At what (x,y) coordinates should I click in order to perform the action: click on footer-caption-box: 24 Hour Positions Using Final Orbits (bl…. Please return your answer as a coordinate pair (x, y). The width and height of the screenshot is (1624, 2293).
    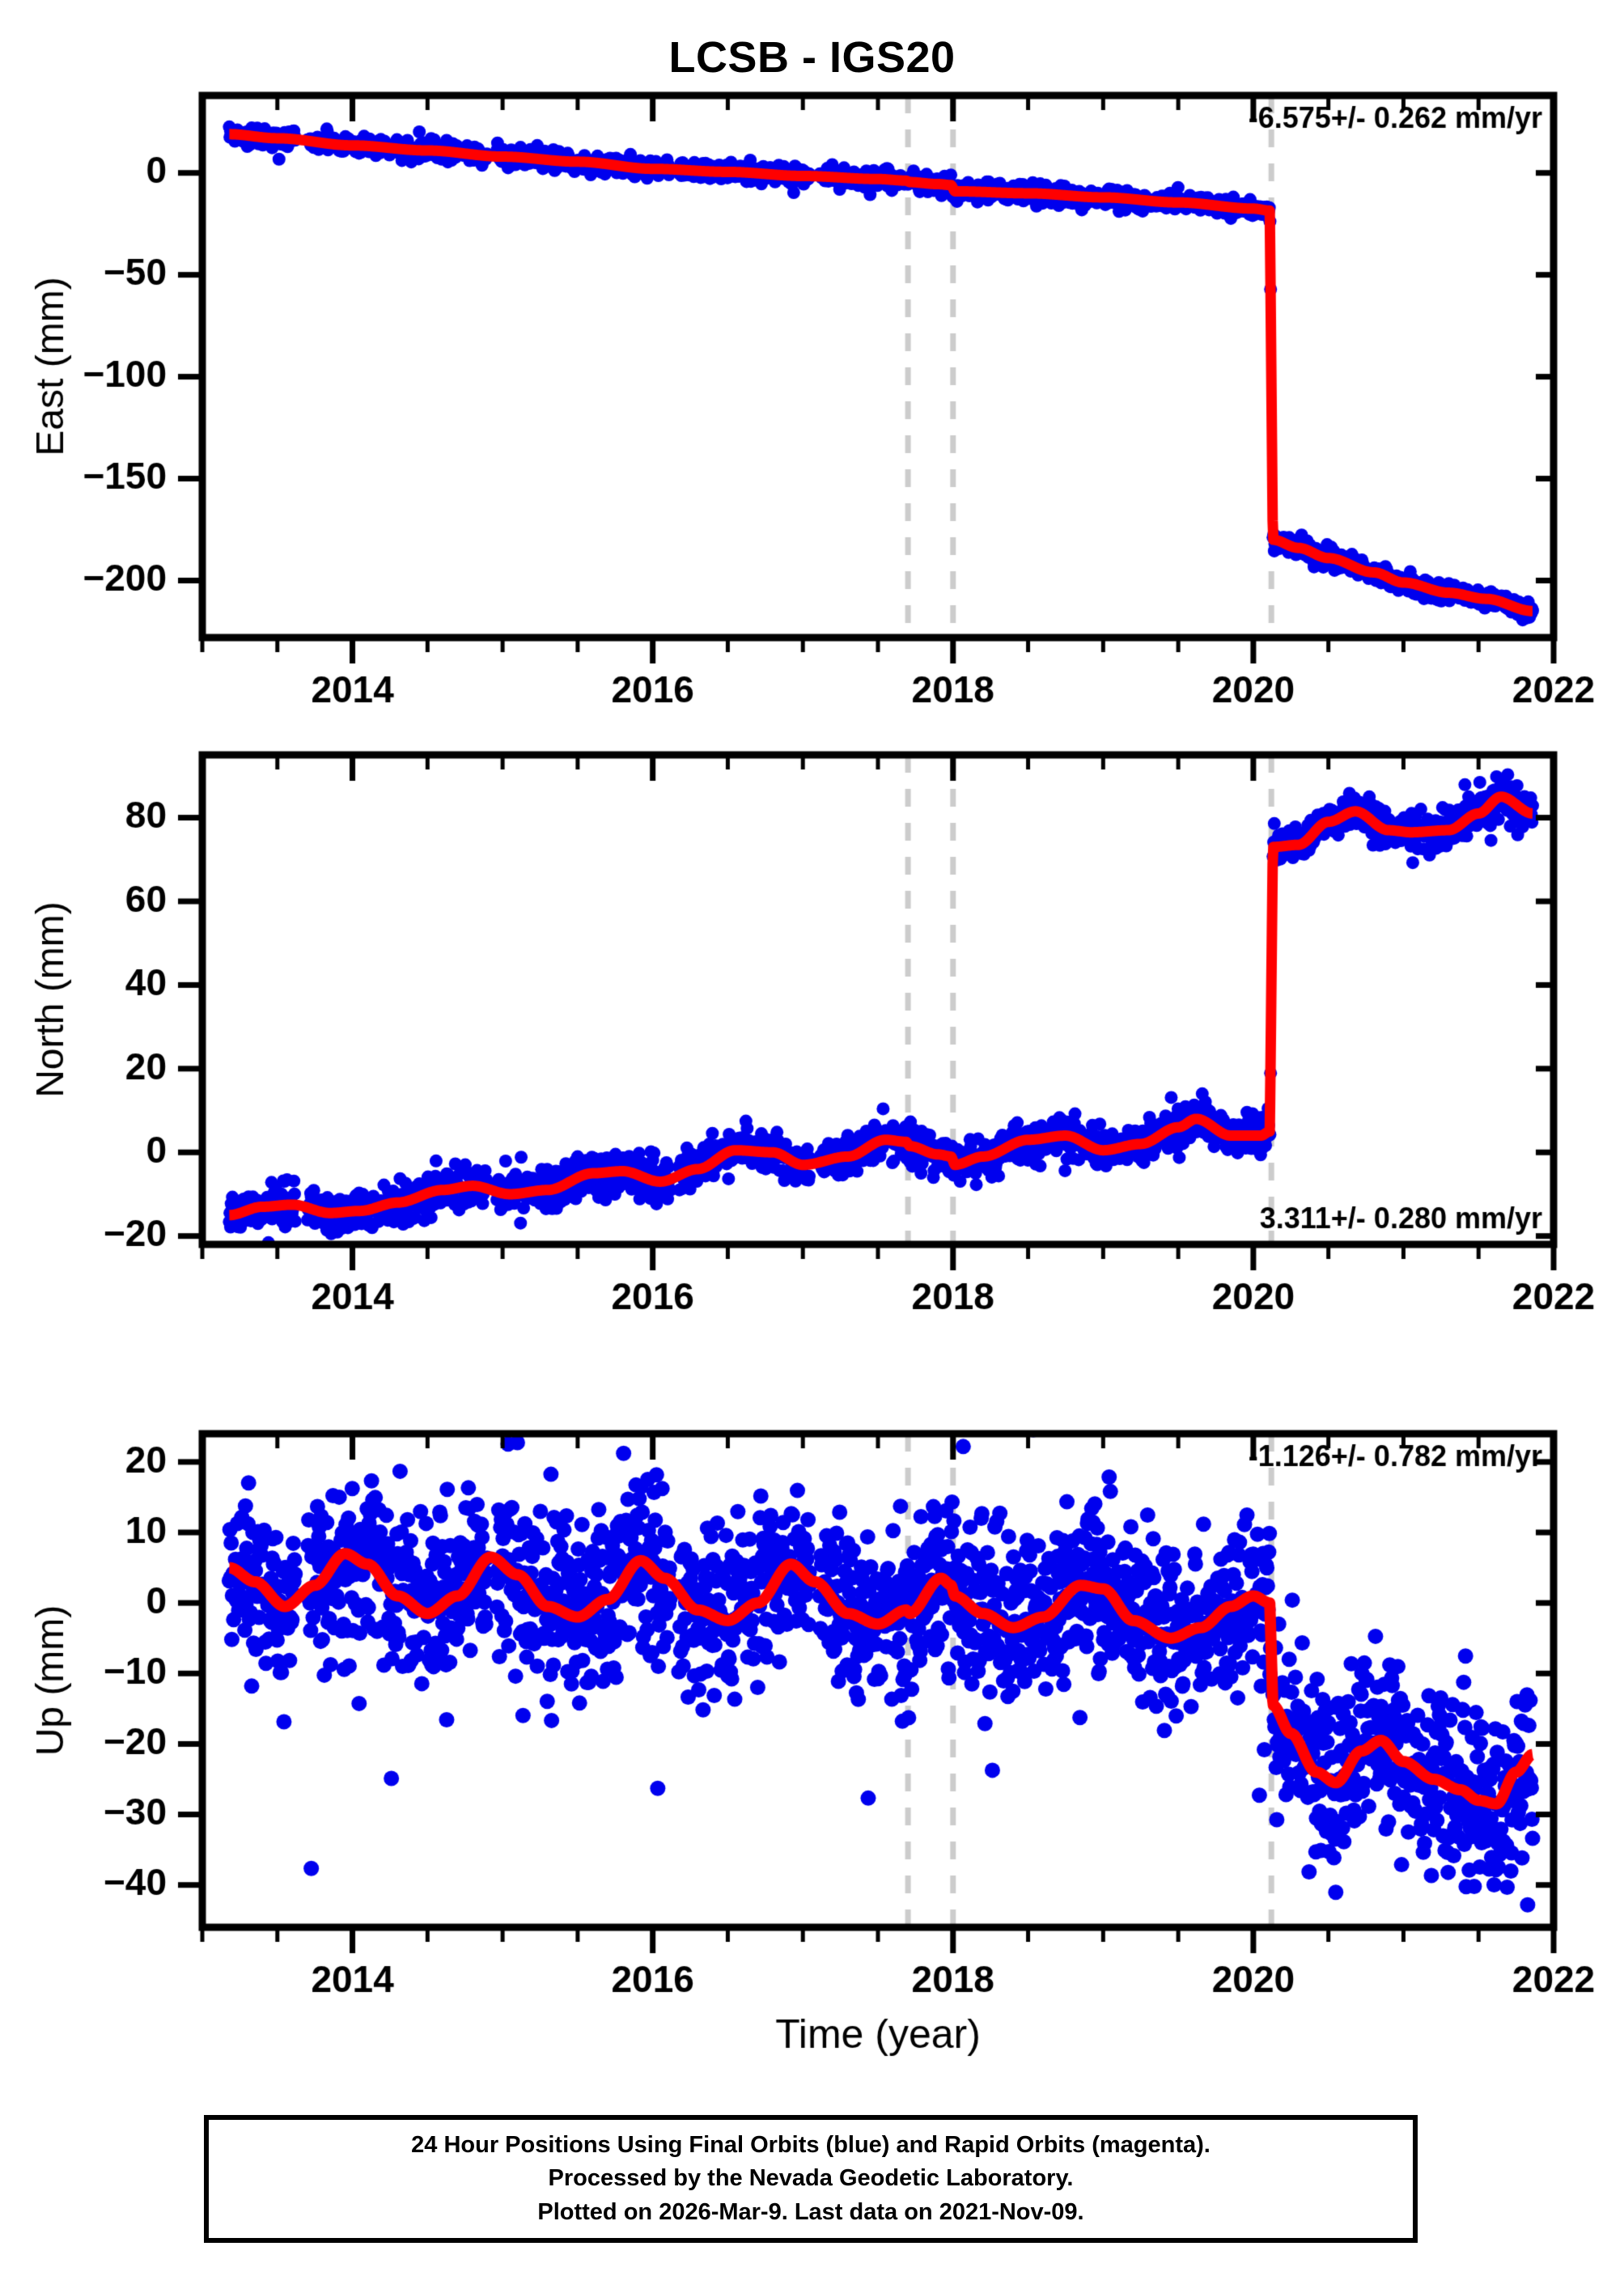
    Looking at the image, I should click on (811, 2179).